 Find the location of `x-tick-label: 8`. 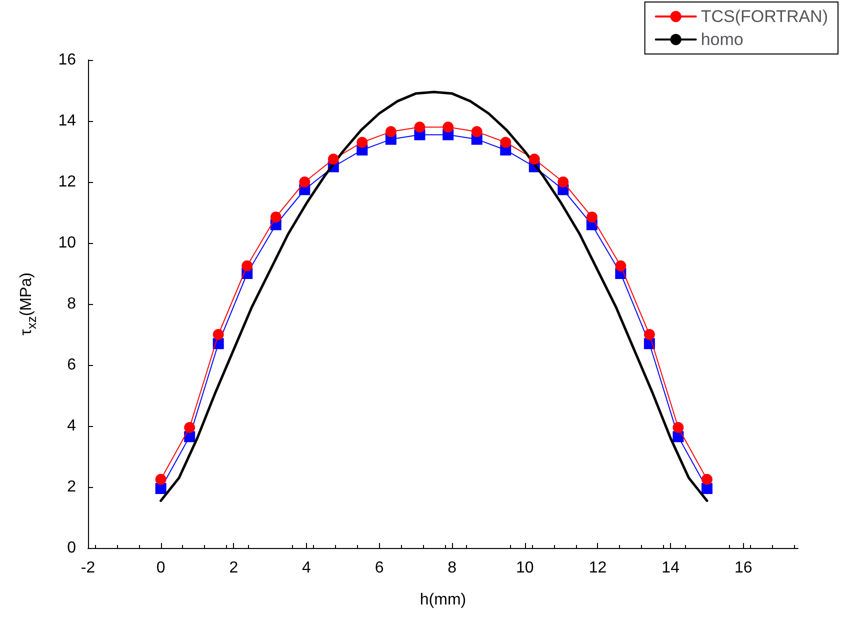

x-tick-label: 8 is located at coordinates (452, 568).